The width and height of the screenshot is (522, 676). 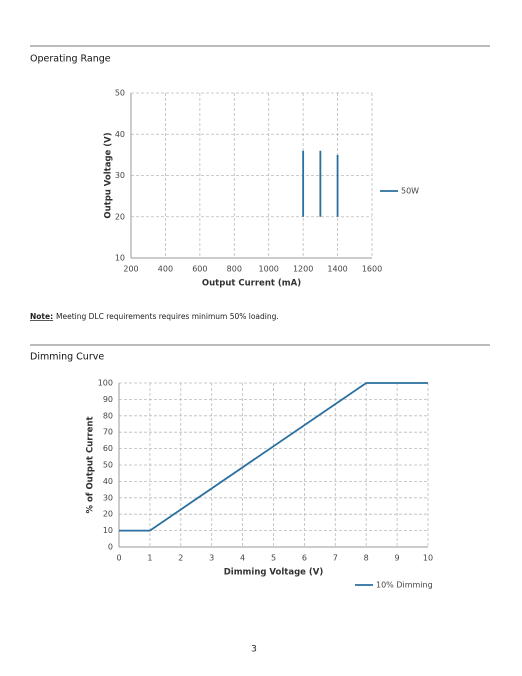 I want to click on x-tick-label: 7, so click(x=335, y=558).